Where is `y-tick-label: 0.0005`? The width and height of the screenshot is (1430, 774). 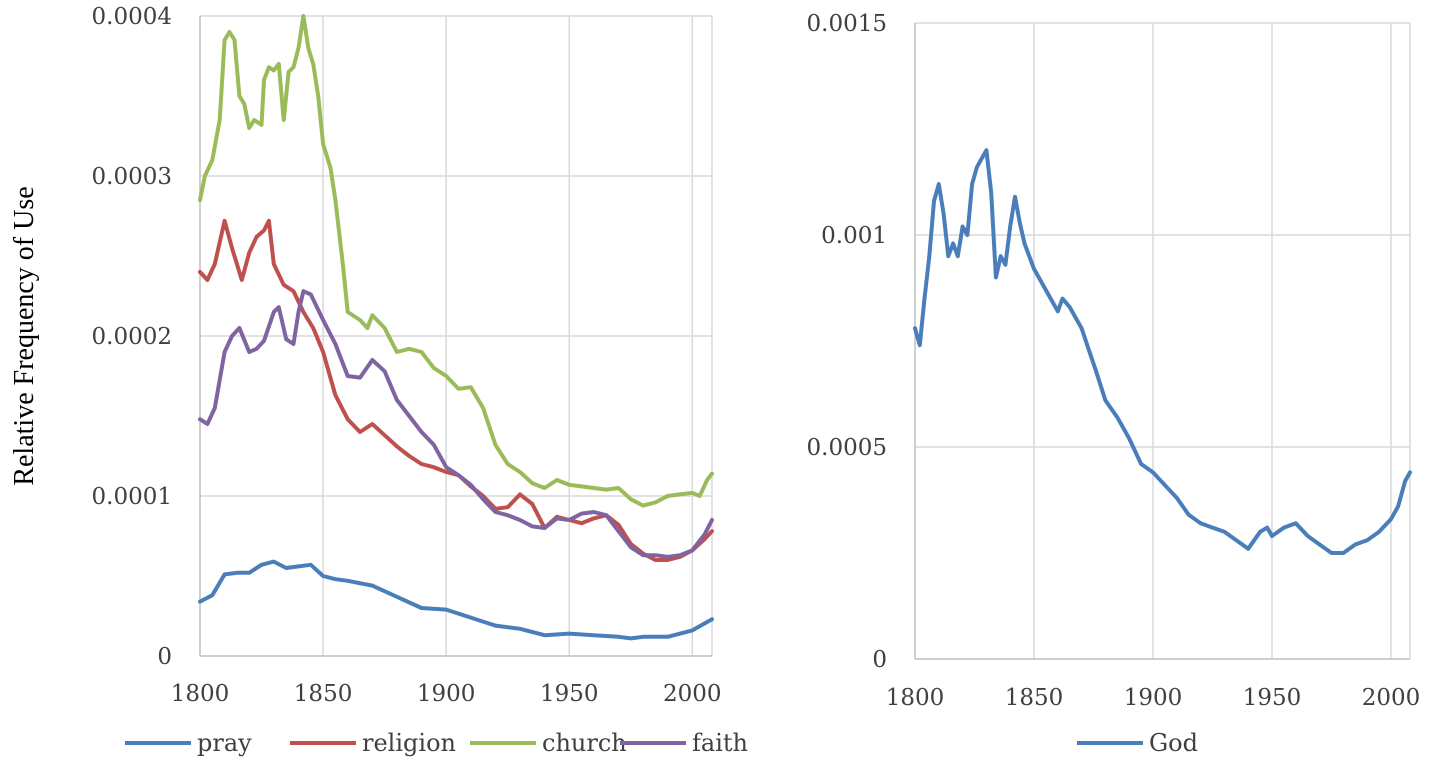
y-tick-label: 0.0005 is located at coordinates (847, 448).